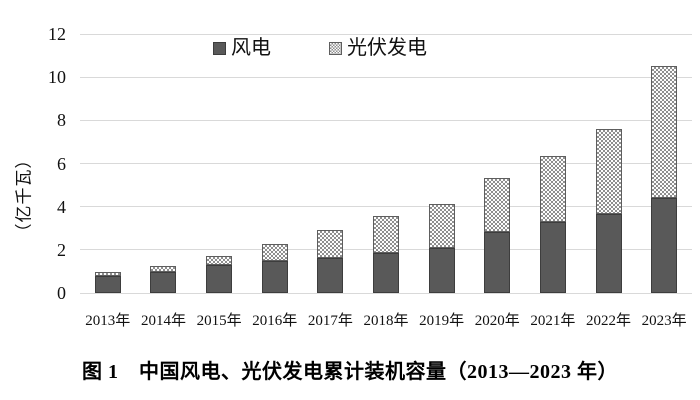 This screenshot has height=400, width=700. Describe the element at coordinates (350, 372) in the screenshot. I see `figure-caption: 图 1 中国风电、光伏发电累计装机容量（2013—2023 年）` at that location.